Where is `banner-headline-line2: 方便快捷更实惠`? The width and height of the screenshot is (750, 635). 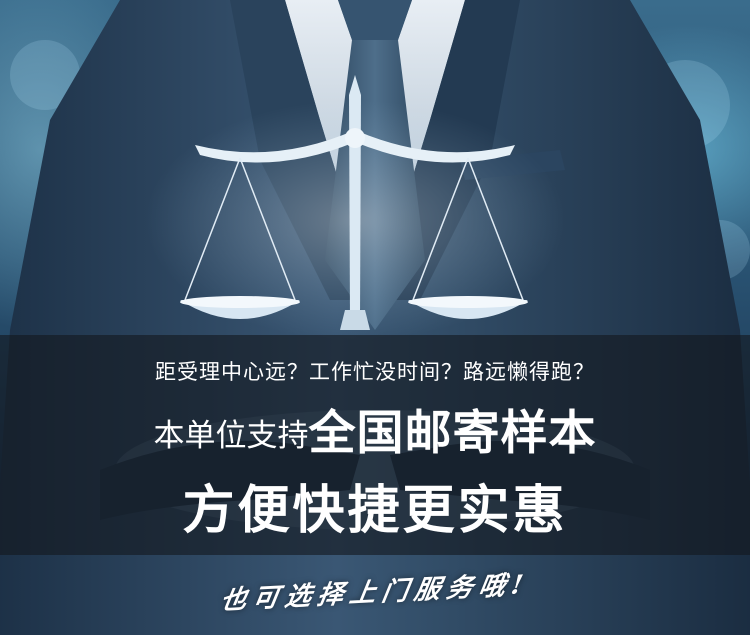
banner-headline-line2: 方便快捷更实惠 is located at coordinates (375, 511).